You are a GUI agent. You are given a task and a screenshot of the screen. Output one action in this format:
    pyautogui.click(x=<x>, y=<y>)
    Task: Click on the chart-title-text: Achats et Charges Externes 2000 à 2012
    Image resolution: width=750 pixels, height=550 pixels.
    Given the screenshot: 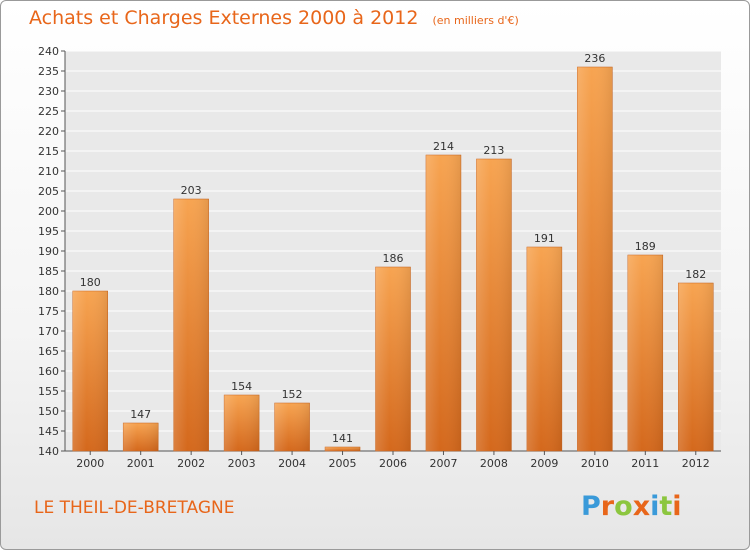 What is the action you would take?
    pyautogui.click(x=224, y=18)
    